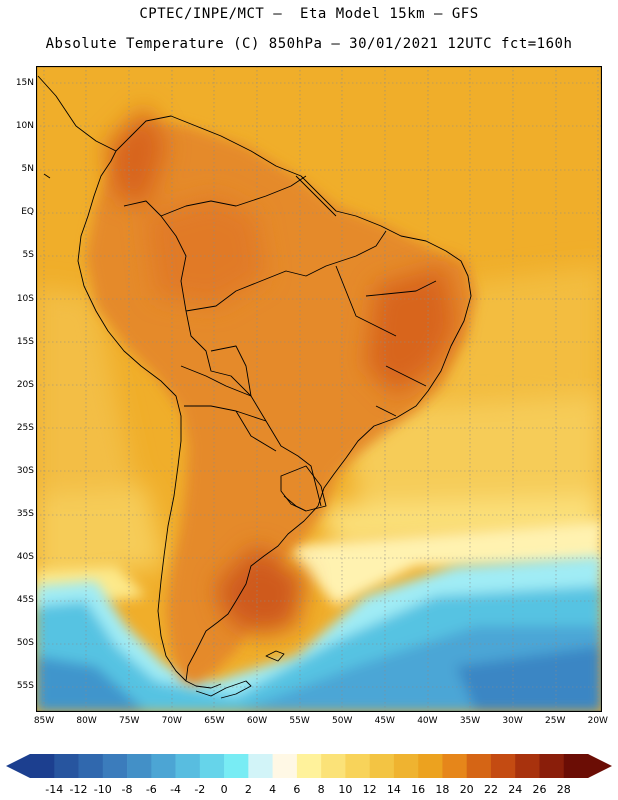 The width and height of the screenshot is (618, 800). What do you see at coordinates (555, 721) in the screenshot?
I see `lon-tick-label: 25W` at bounding box center [555, 721].